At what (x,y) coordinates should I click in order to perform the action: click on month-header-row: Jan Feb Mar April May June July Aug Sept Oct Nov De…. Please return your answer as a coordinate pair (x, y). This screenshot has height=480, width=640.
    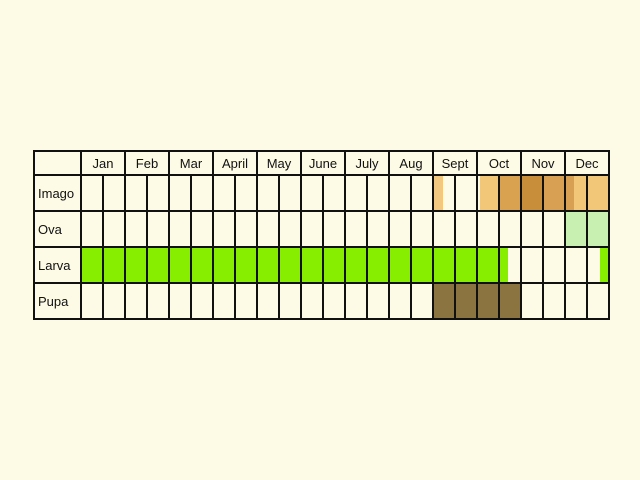
    Looking at the image, I should click on (321, 163).